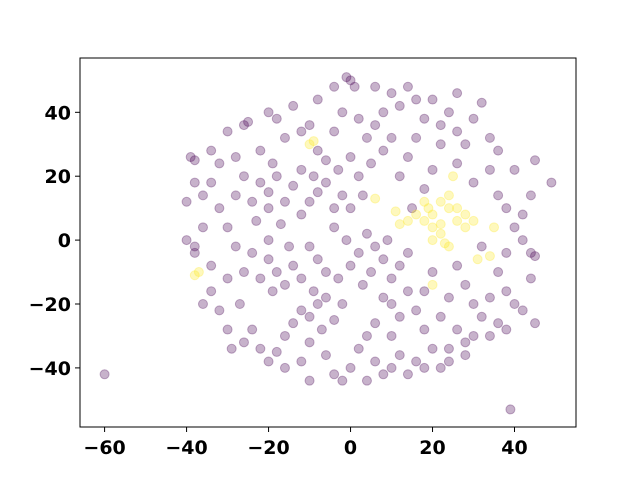 The width and height of the screenshot is (640, 480). Describe the element at coordinates (54, 369) in the screenshot. I see `y-tick: −40` at that location.